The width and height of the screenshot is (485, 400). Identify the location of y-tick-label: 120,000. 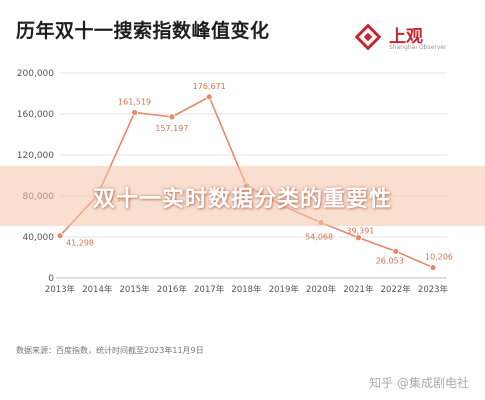
(35, 156).